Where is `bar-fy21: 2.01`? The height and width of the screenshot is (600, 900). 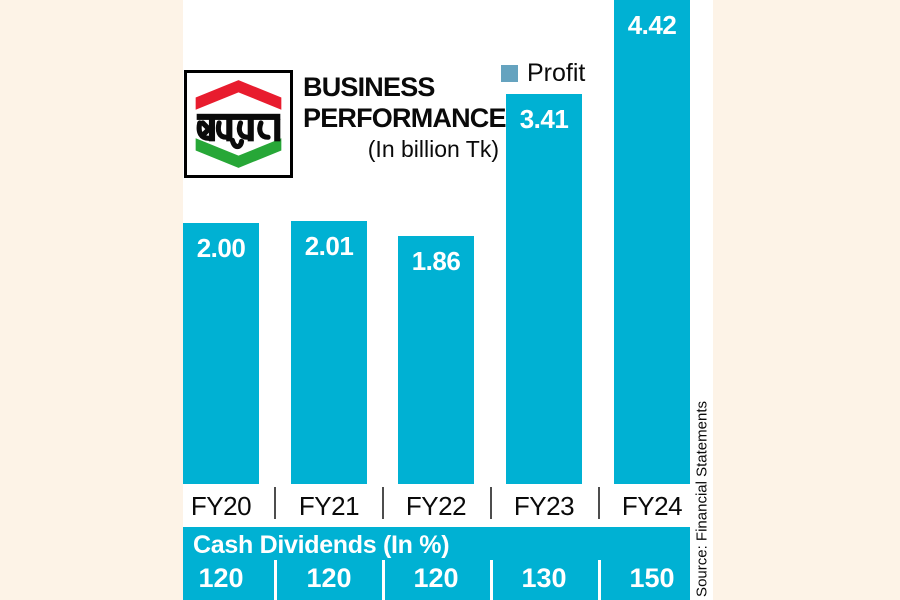 bar-fy21: 2.01 is located at coordinates (329, 352).